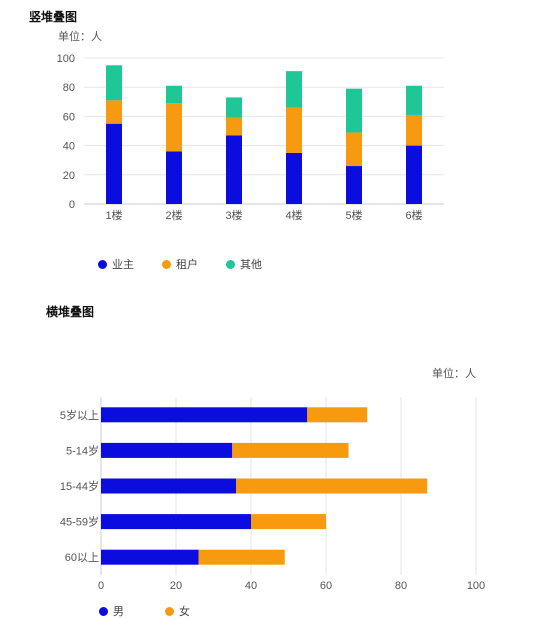 This screenshot has width=539, height=619. I want to click on legend-item: 业主, so click(130, 264).